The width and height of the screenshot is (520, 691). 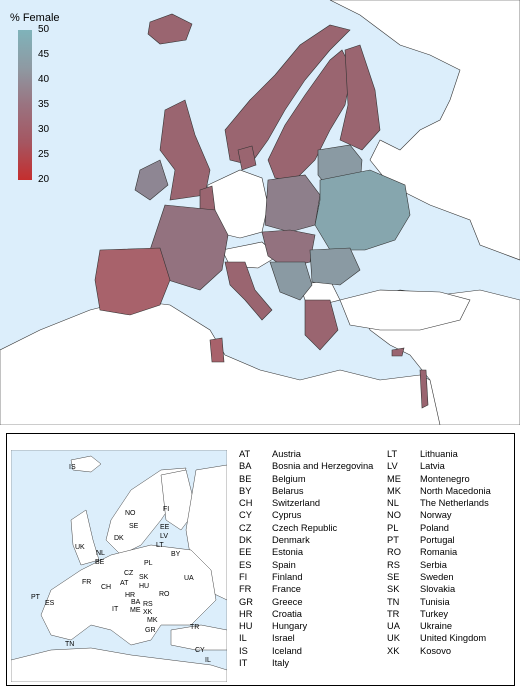 I want to click on country-name: Kosovo, so click(x=436, y=650).